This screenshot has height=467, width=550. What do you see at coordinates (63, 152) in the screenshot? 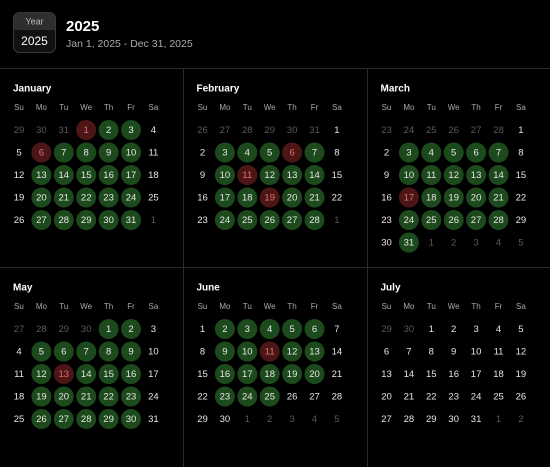
I see `day: 7` at bounding box center [63, 152].